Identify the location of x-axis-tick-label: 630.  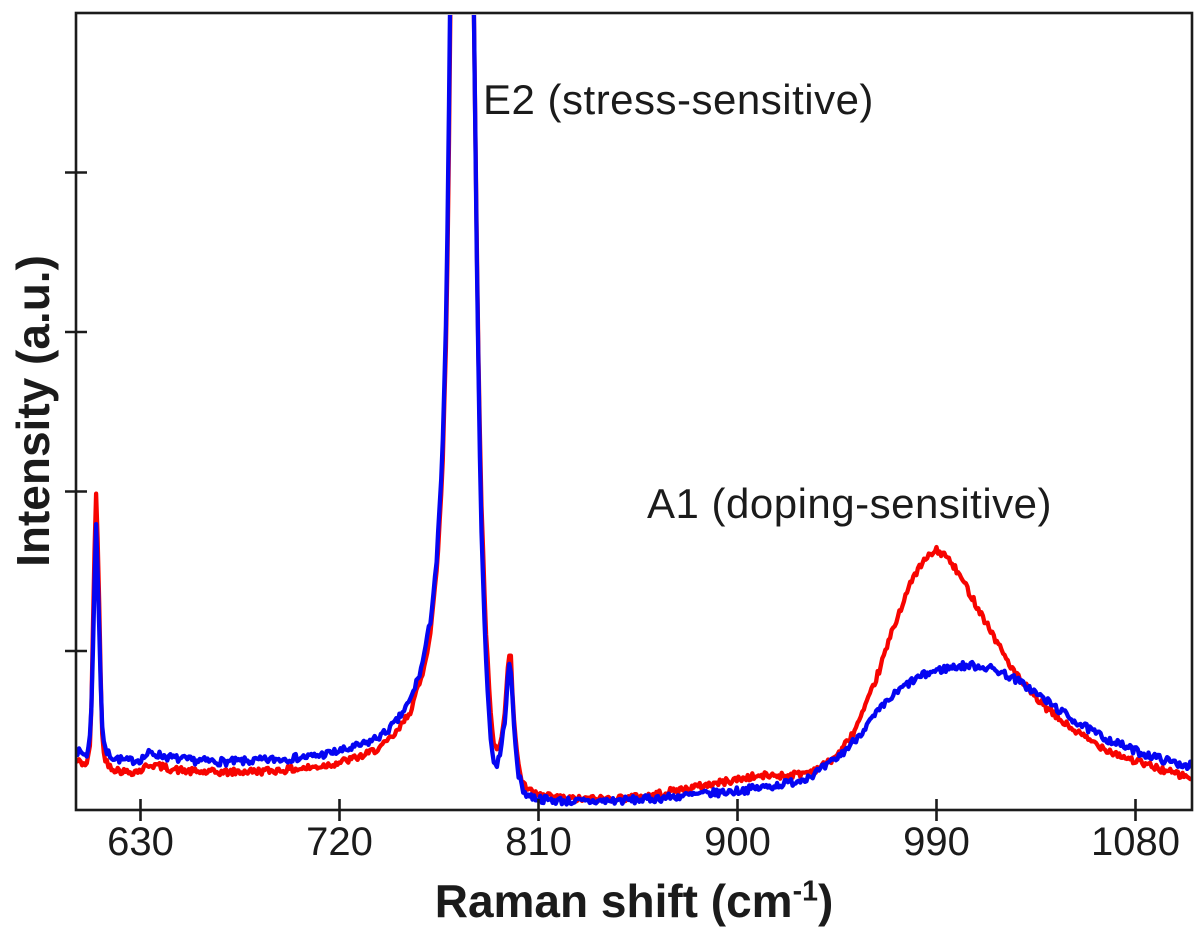
(140, 842).